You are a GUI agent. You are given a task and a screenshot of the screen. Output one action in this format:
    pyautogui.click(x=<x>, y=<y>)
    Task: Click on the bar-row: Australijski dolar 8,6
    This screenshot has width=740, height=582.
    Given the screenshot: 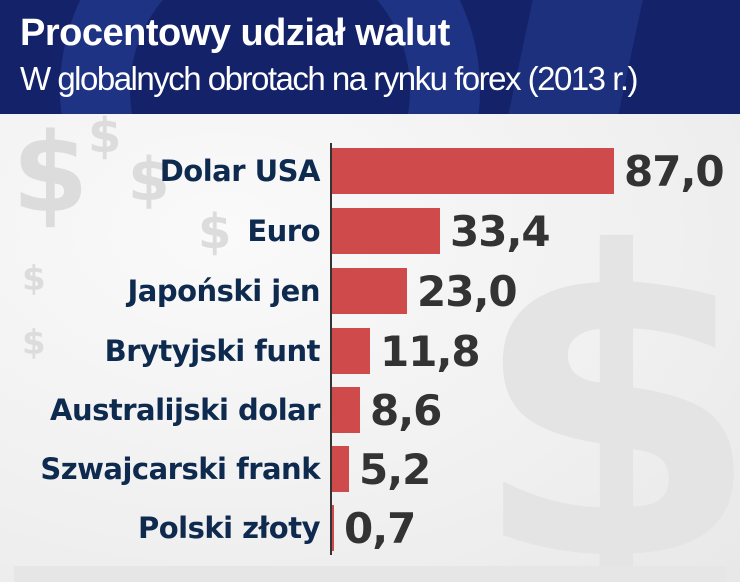 What is the action you would take?
    pyautogui.click(x=370, y=410)
    